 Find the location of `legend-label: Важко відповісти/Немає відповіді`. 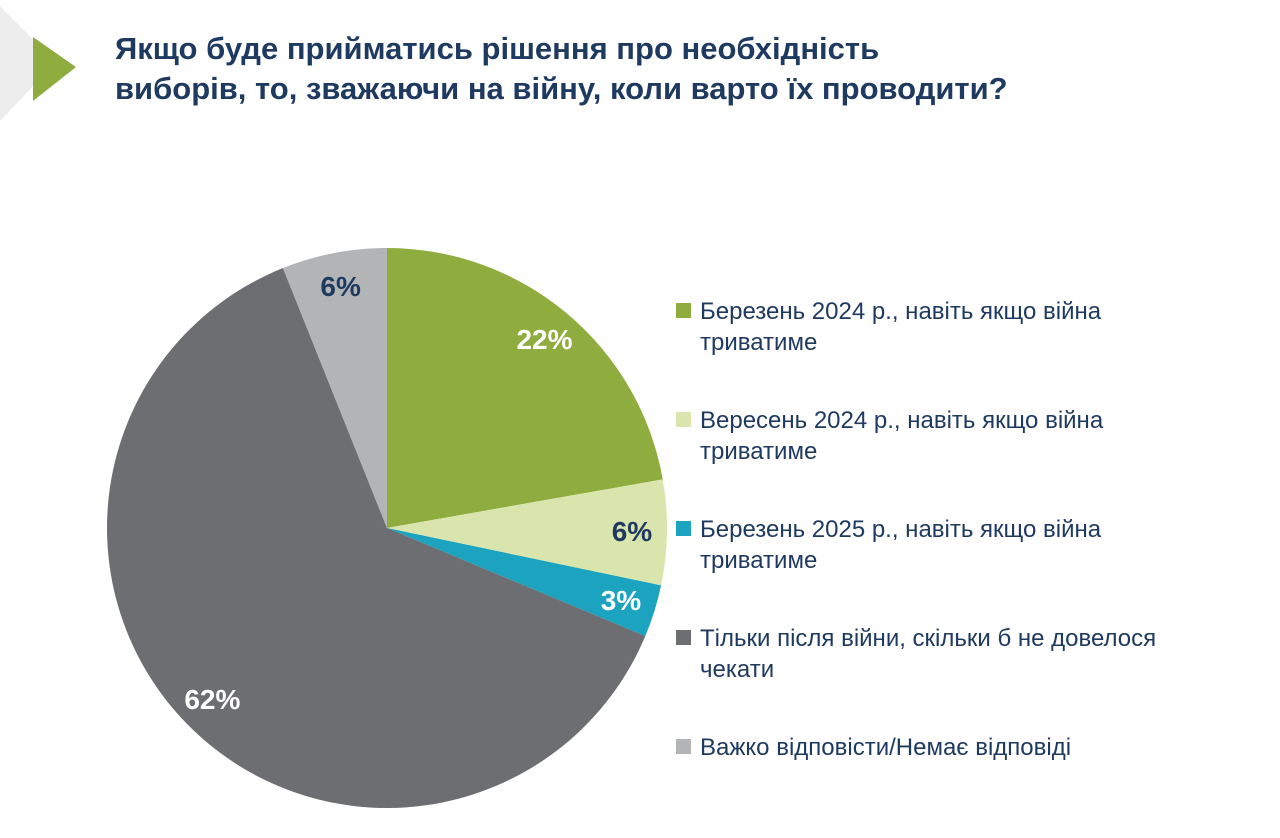

legend-label: Важко відповісти/Немає відповіді is located at coordinates (886, 747).